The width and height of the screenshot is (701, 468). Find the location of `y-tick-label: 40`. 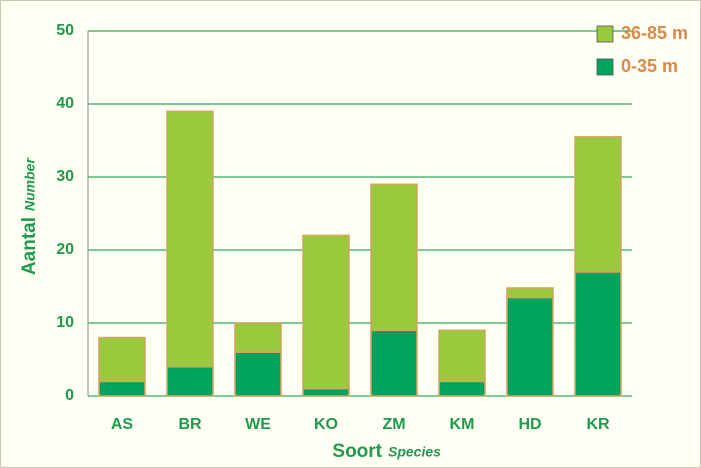

y-tick-label: 40 is located at coordinates (65, 103).